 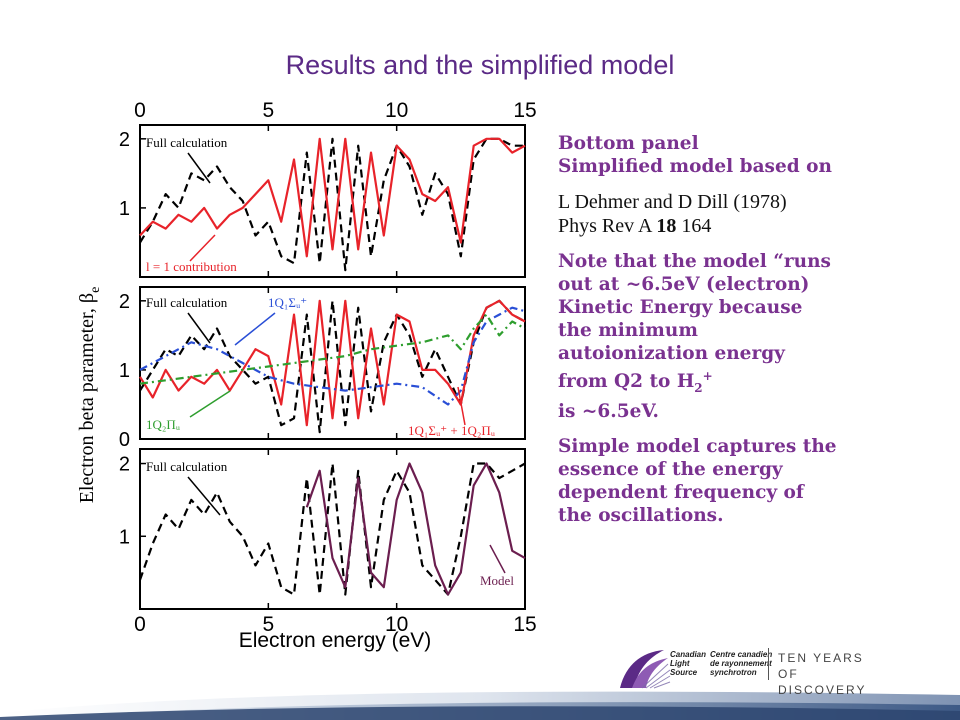 I want to click on panel-annotation: Model, so click(x=497, y=580).